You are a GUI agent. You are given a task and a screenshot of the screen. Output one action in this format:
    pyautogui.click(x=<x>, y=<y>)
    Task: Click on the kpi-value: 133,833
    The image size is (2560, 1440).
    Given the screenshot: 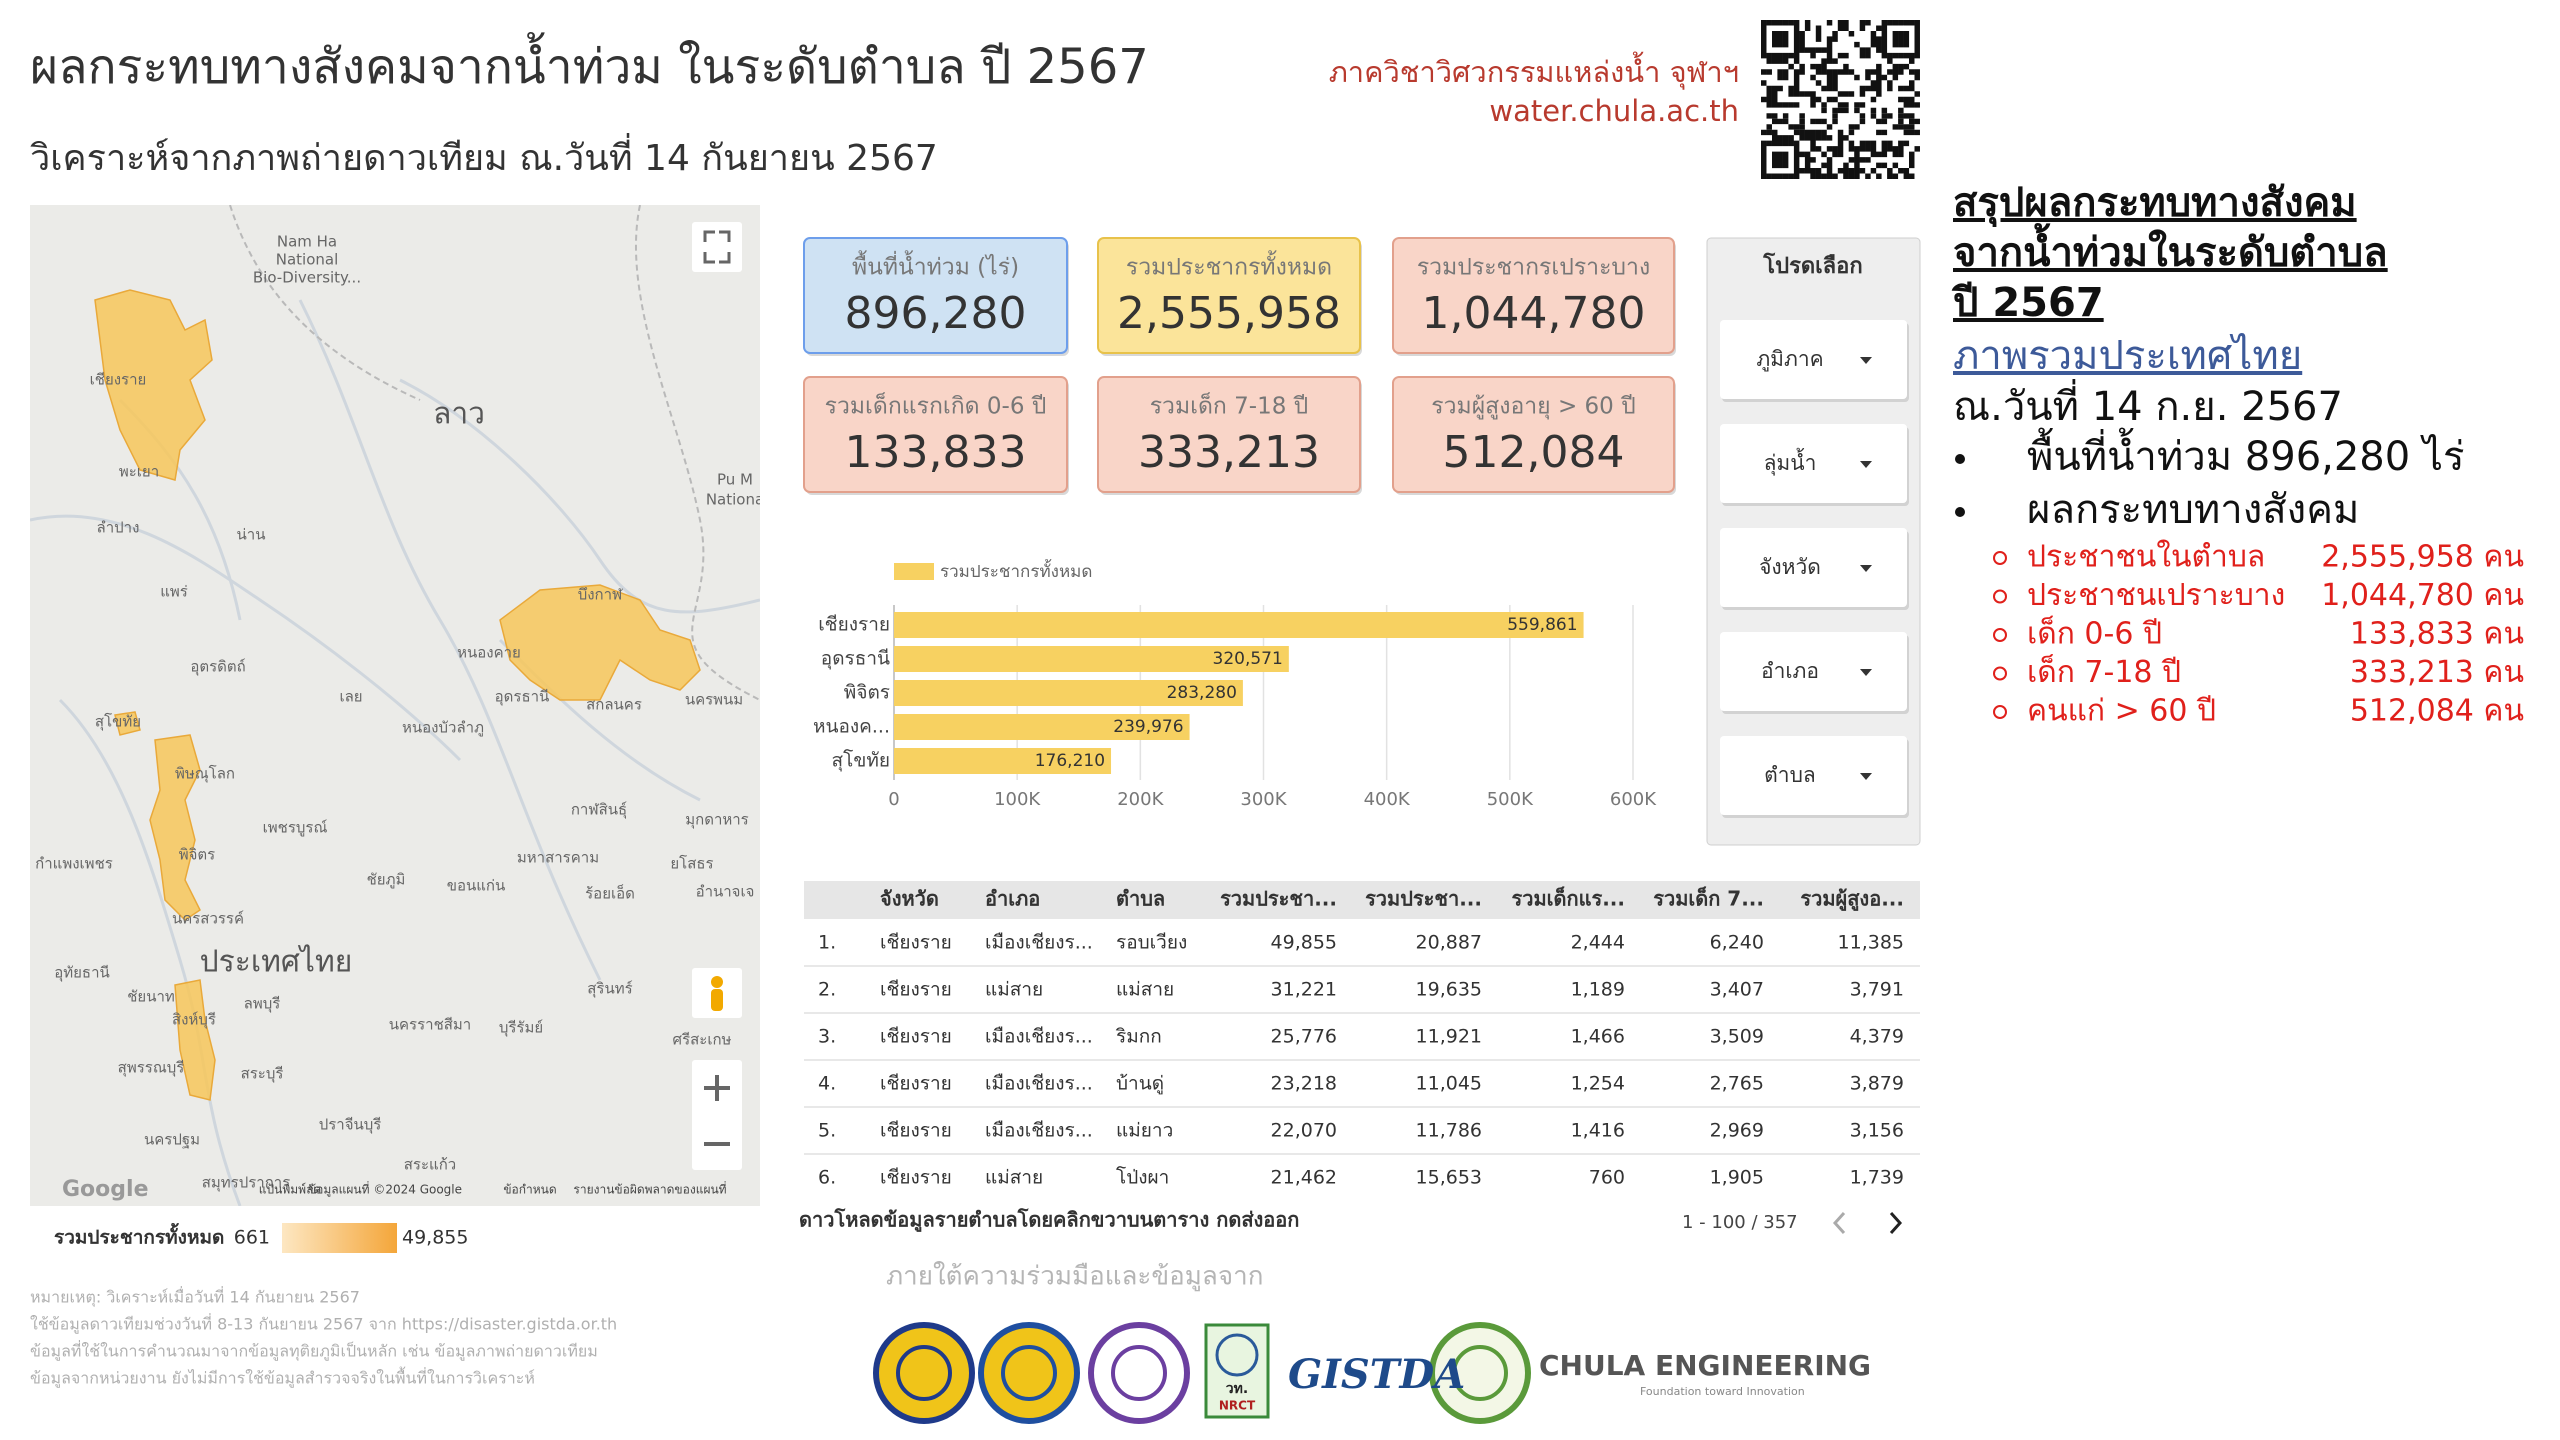 What is the action you would take?
    pyautogui.click(x=936, y=452)
    